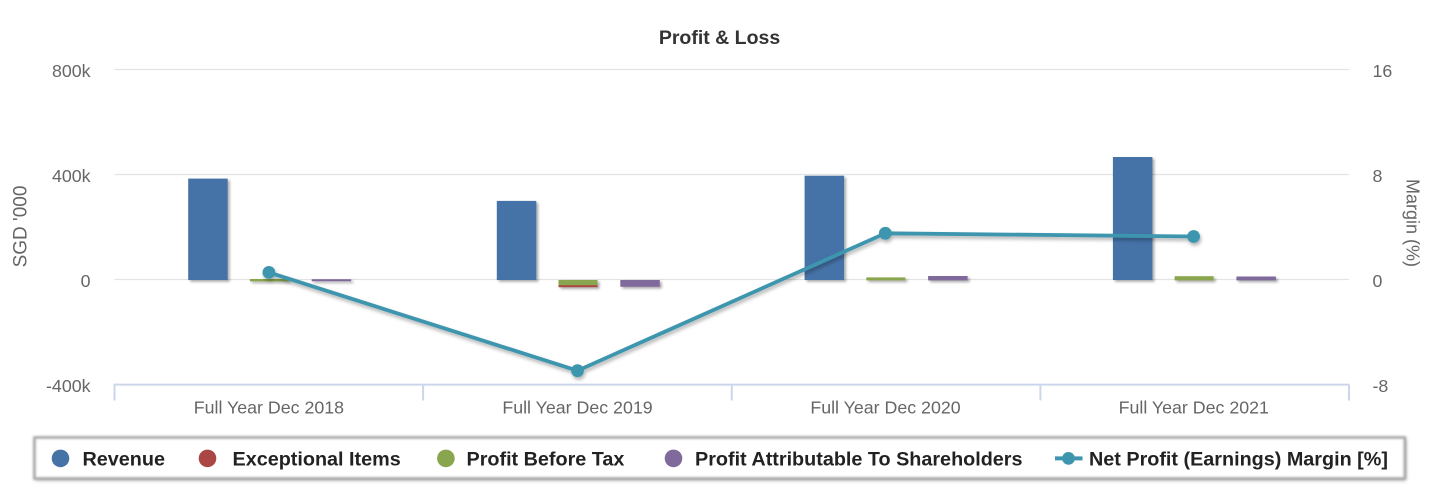  What do you see at coordinates (71, 71) in the screenshot?
I see `svg-text: 800k` at bounding box center [71, 71].